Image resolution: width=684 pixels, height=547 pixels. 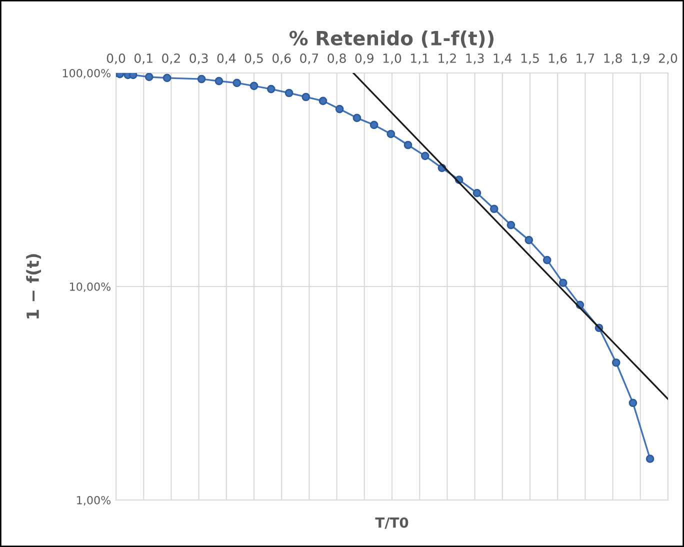 What do you see at coordinates (171, 58) in the screenshot?
I see `x-tick-label: 0,2` at bounding box center [171, 58].